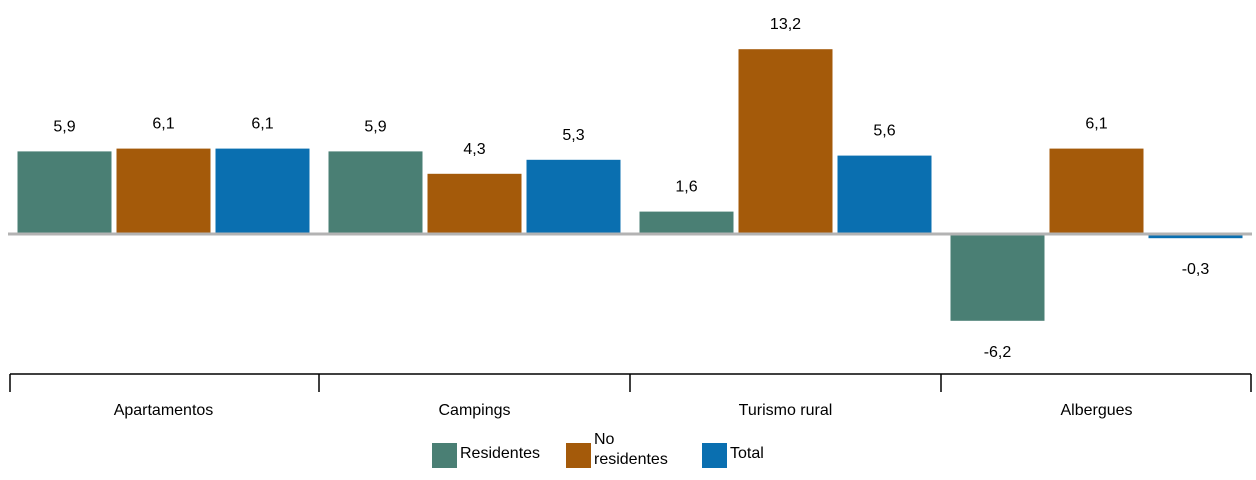 Image resolution: width=1256 pixels, height=480 pixels. Describe the element at coordinates (686, 187) in the screenshot. I see `data-label-residentes-turismo-rural: 1,6` at that location.